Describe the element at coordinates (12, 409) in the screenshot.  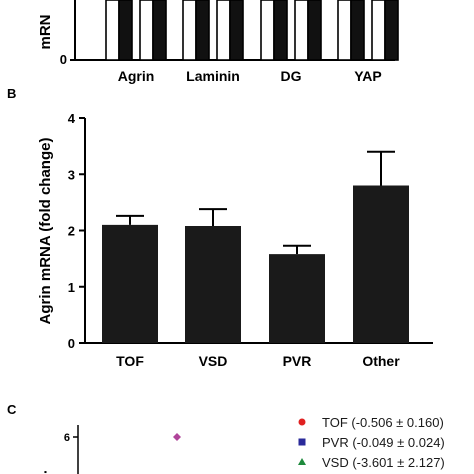
I see `panel-c-letter: C` at that location.